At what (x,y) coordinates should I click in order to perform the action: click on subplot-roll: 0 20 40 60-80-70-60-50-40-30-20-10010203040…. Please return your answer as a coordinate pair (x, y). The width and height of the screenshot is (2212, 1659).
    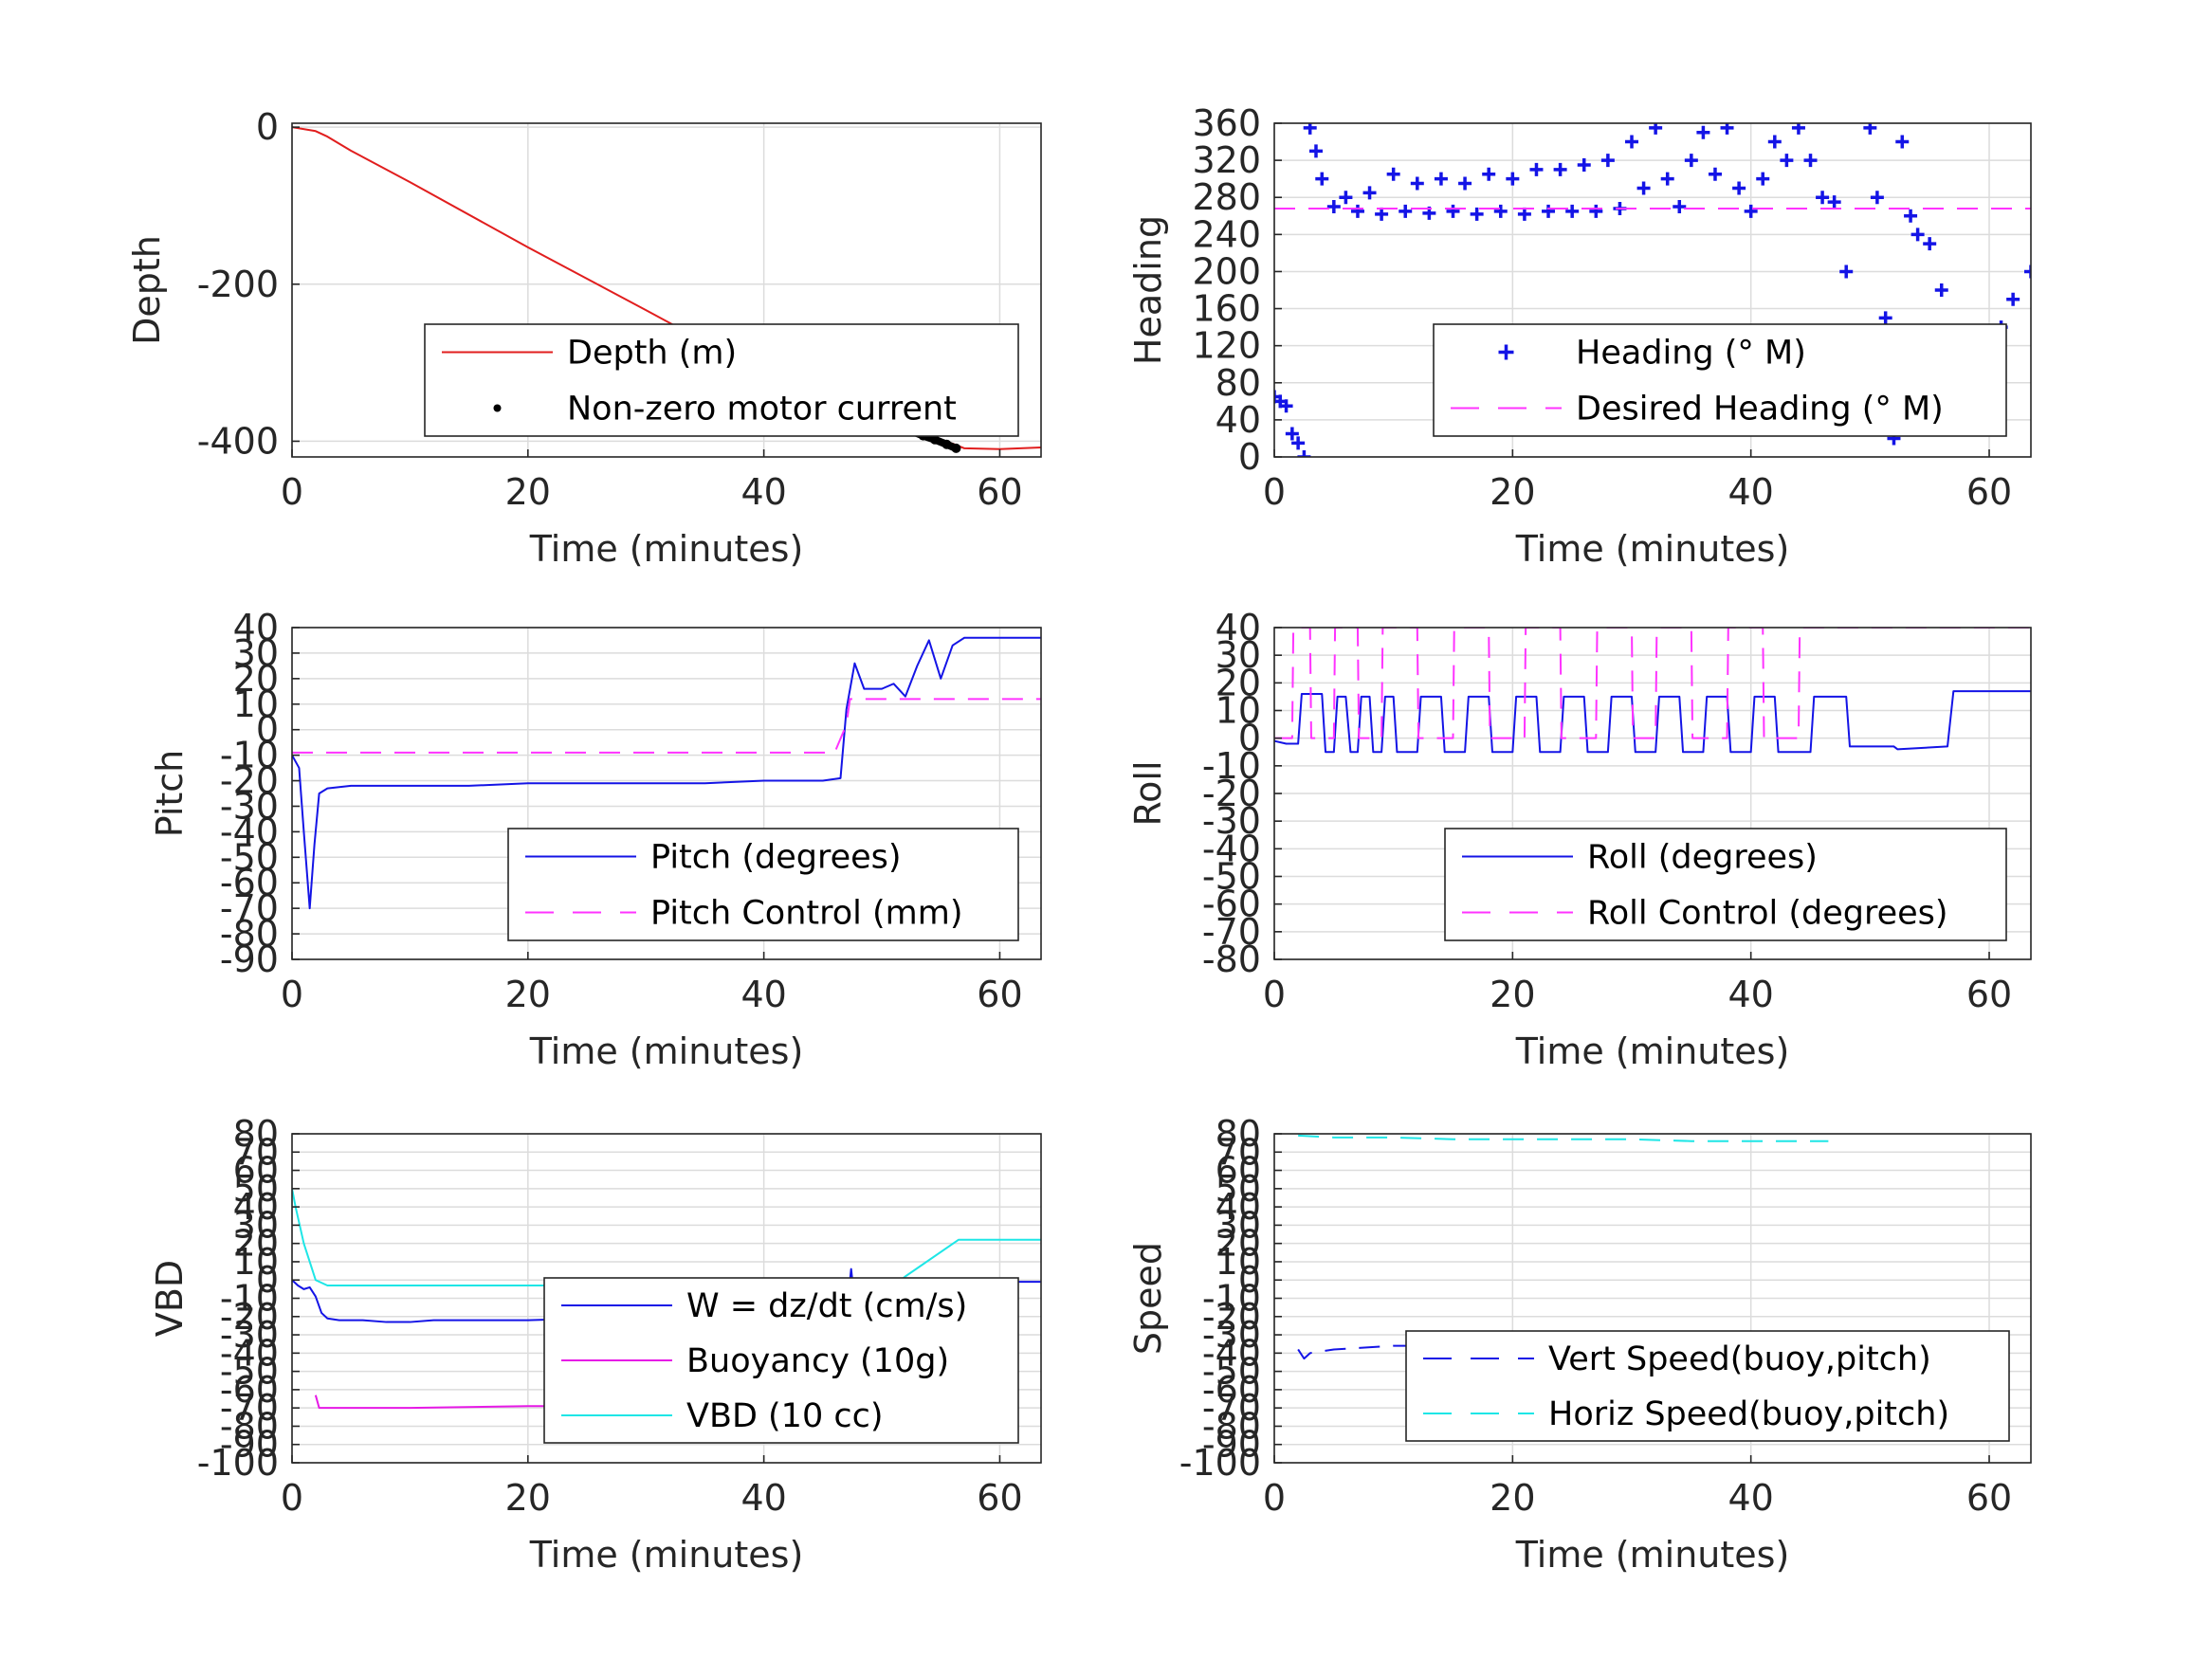
    Looking at the image, I should click on (1579, 839).